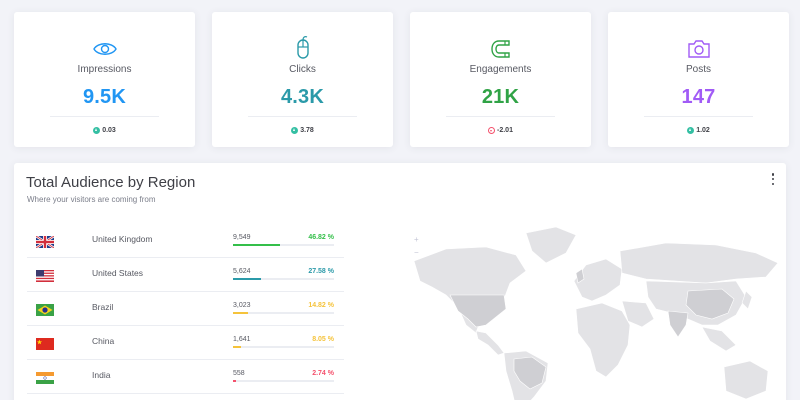  Describe the element at coordinates (45, 378) in the screenshot. I see `india-flag-icon` at that location.